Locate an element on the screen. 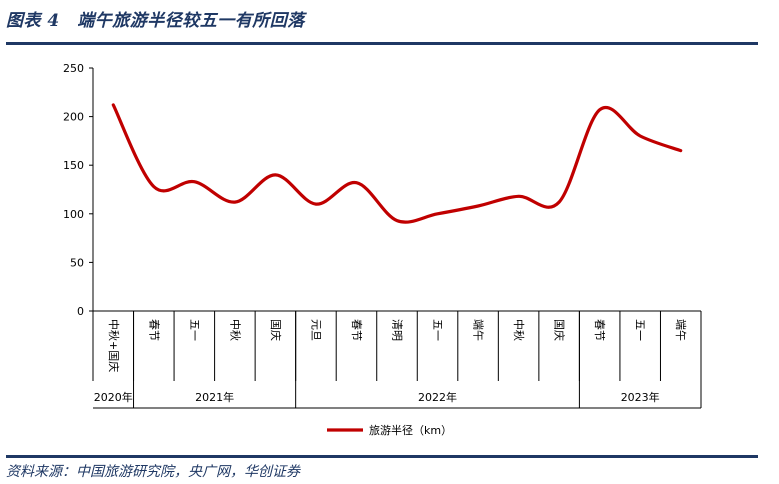 The image size is (779, 484). x-axis-categories: 中秋+国庆 春节 五一 中秋 国庆 元旦 春节 清明 五一 端午 中秋 国庆 春节 五一 端午 is located at coordinates (397, 346).